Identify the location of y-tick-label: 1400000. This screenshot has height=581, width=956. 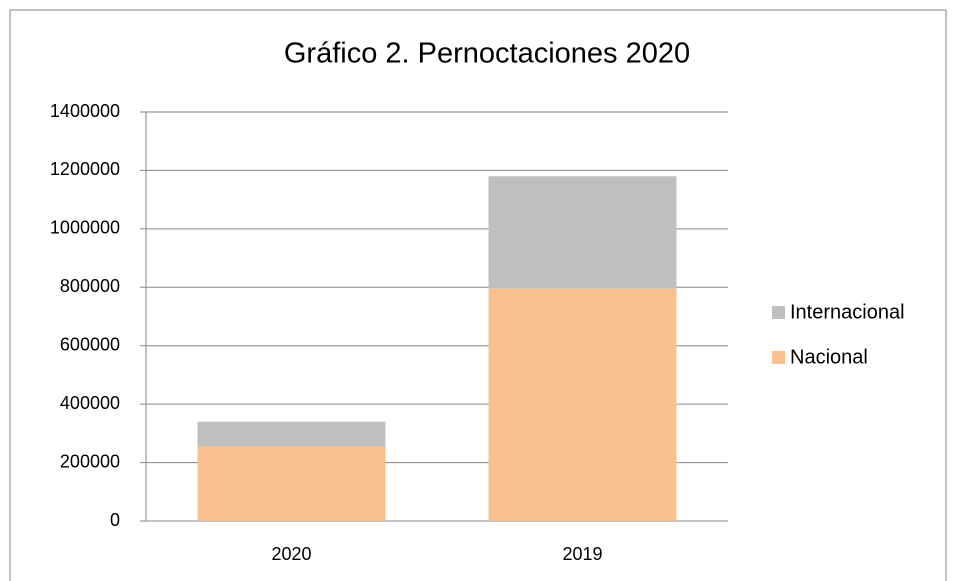
(85, 111).